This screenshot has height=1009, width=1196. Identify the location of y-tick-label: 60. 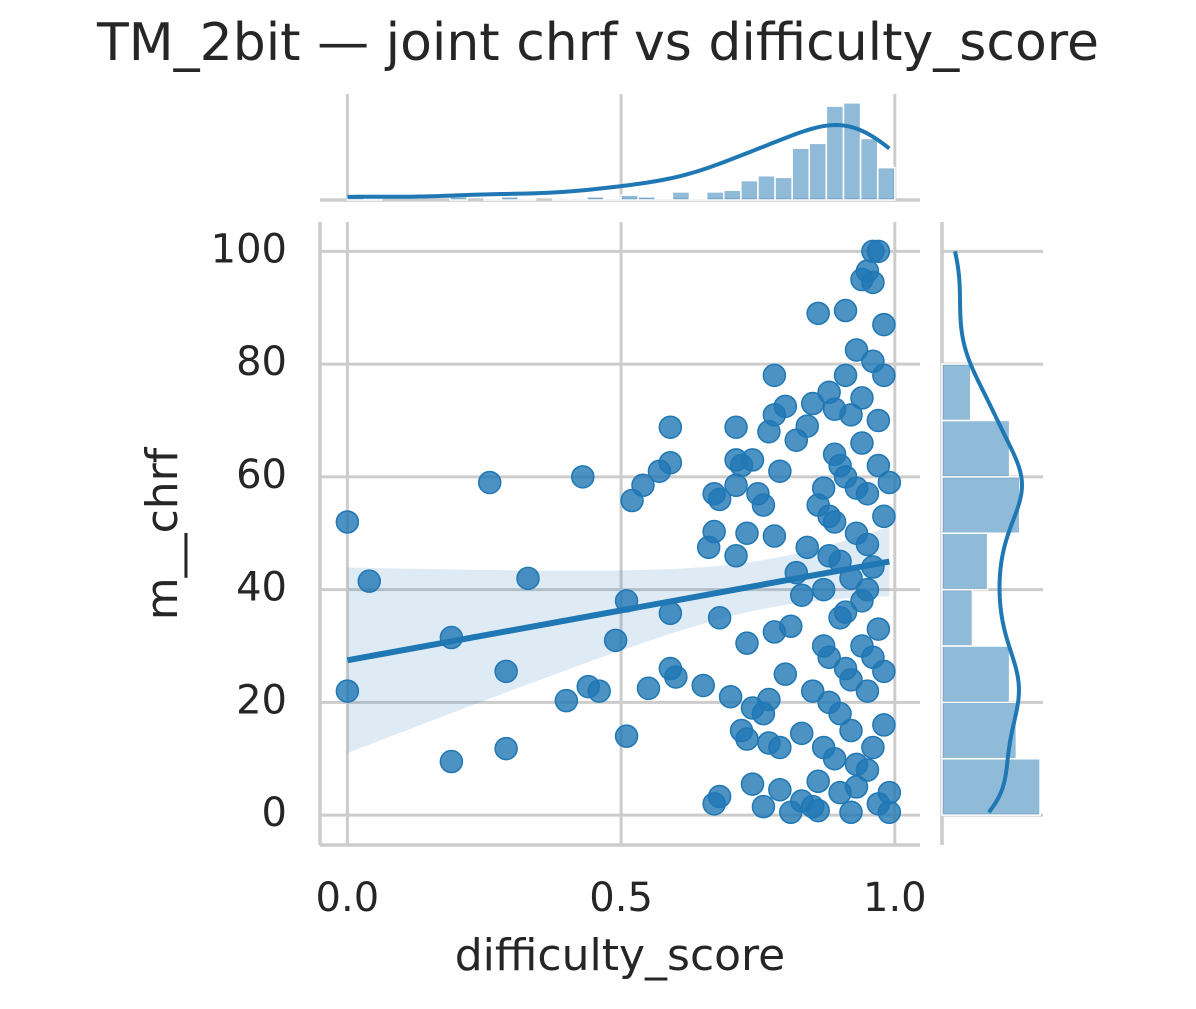
(261, 475).